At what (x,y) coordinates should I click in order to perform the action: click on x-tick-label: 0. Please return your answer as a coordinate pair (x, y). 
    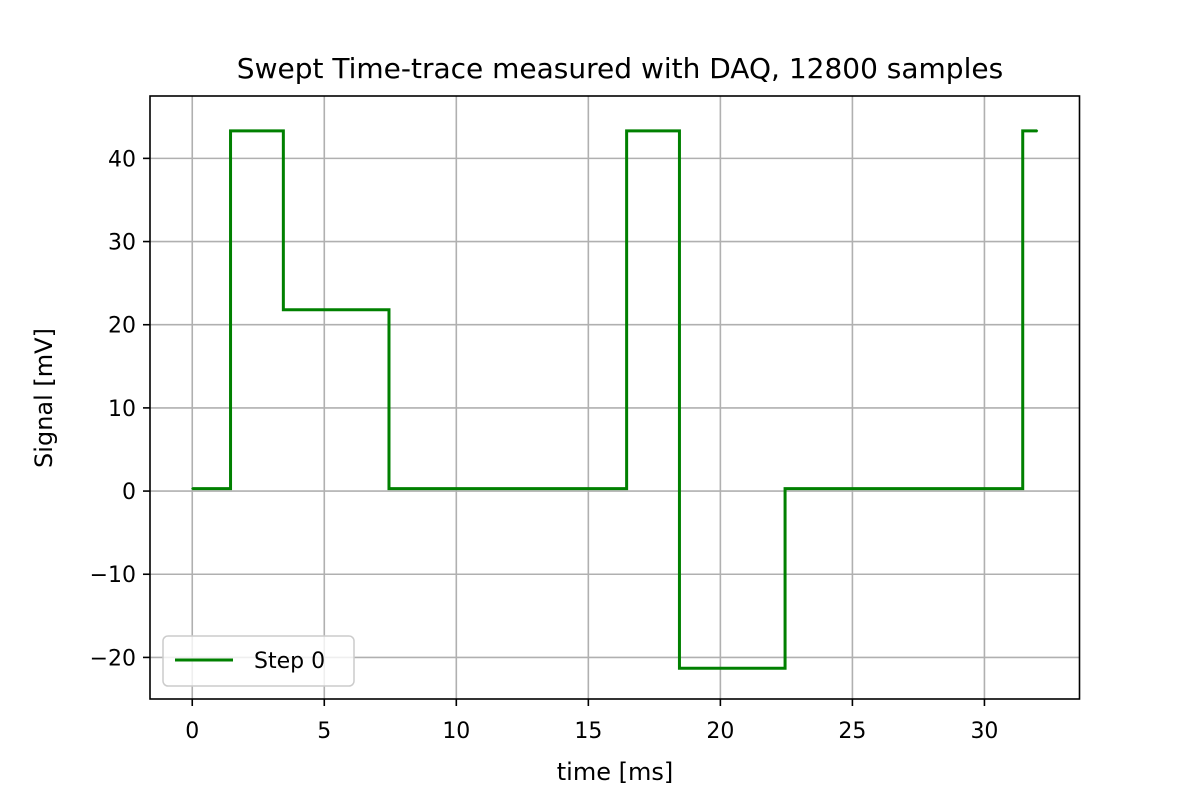
    Looking at the image, I should click on (192, 731).